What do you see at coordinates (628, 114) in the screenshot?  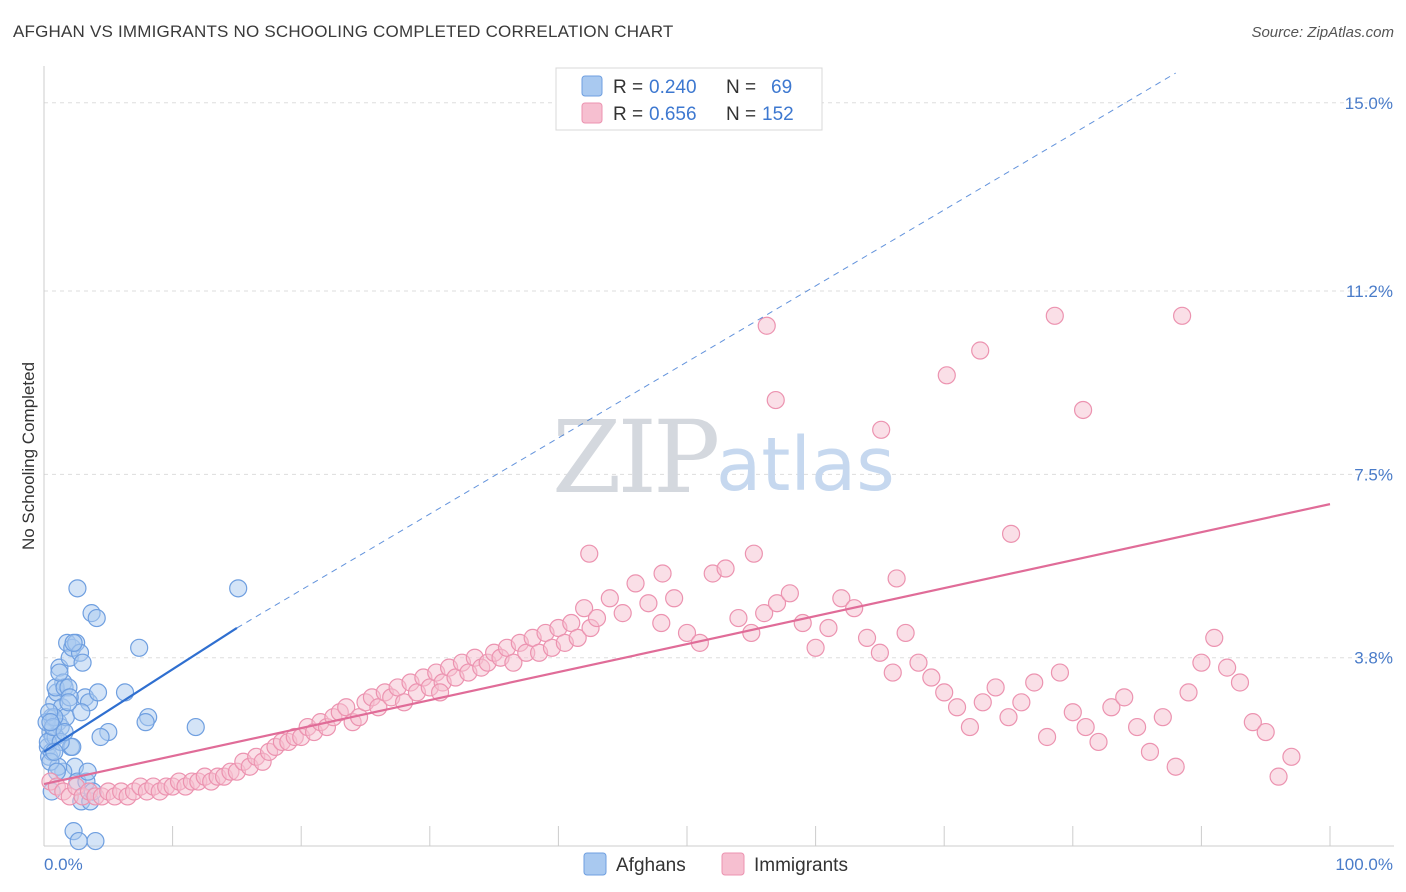 I see `legend-r-label-immigrants: R =` at bounding box center [628, 114].